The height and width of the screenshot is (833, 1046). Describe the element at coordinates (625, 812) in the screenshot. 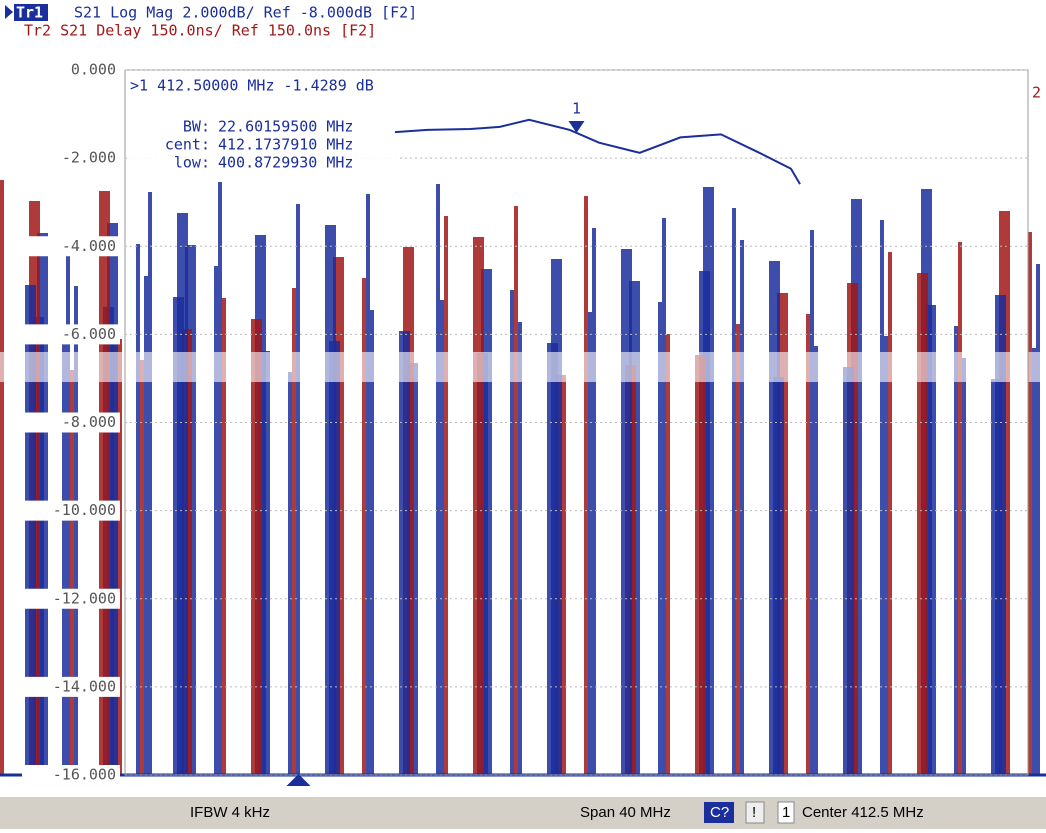

I see `span: Span 40 MHz` at that location.